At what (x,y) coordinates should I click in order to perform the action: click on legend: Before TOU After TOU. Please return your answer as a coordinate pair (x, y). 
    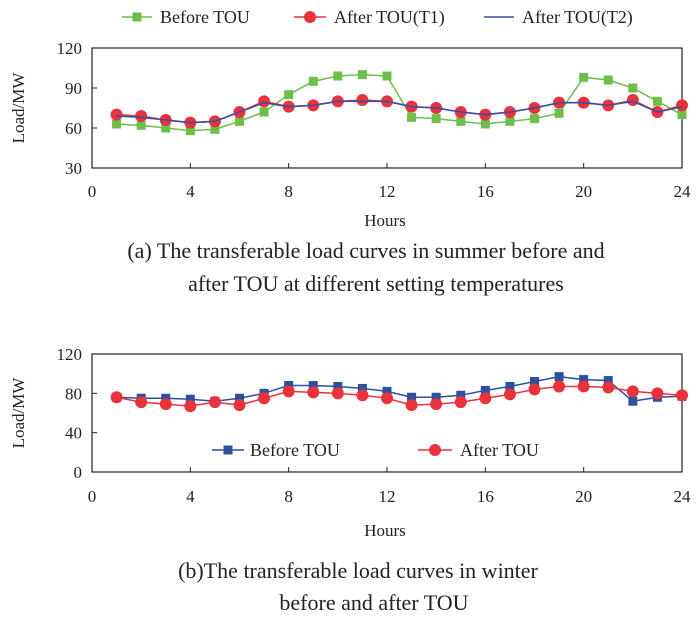
    Looking at the image, I should click on (375, 450).